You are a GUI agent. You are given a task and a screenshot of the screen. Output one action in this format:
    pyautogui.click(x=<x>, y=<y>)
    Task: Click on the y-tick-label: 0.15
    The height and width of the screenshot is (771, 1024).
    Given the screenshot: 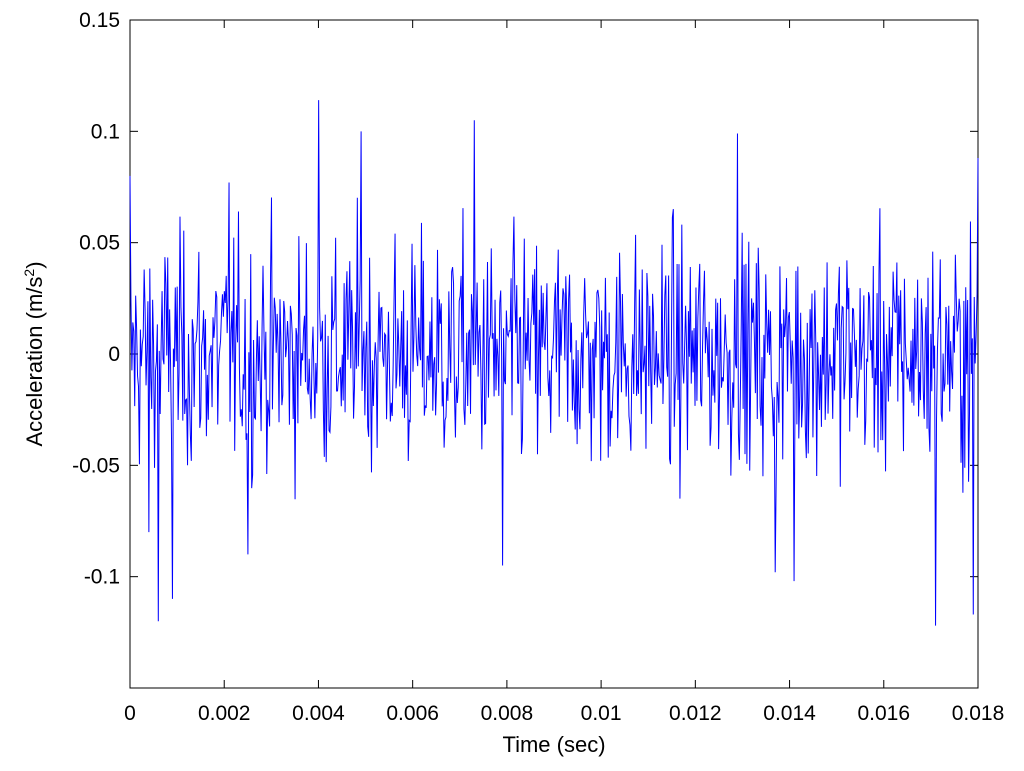 What is the action you would take?
    pyautogui.click(x=99, y=20)
    